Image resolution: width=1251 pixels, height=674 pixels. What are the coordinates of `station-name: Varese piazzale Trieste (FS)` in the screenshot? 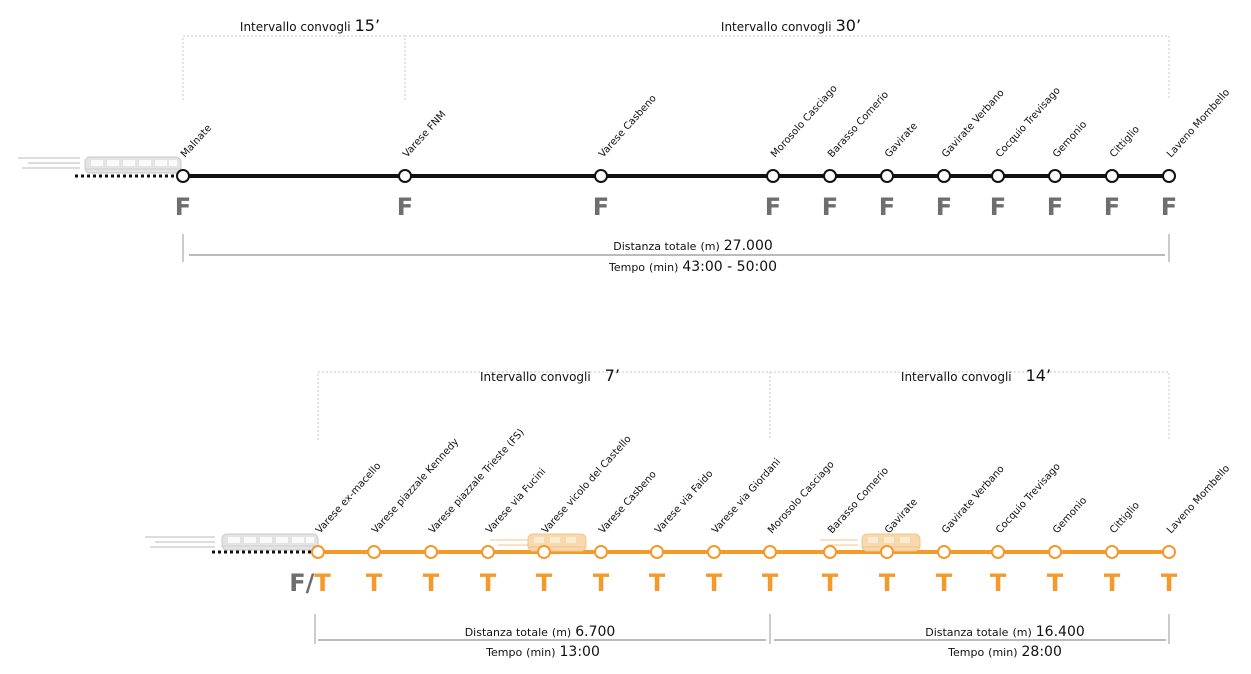 It's located at (477, 481).